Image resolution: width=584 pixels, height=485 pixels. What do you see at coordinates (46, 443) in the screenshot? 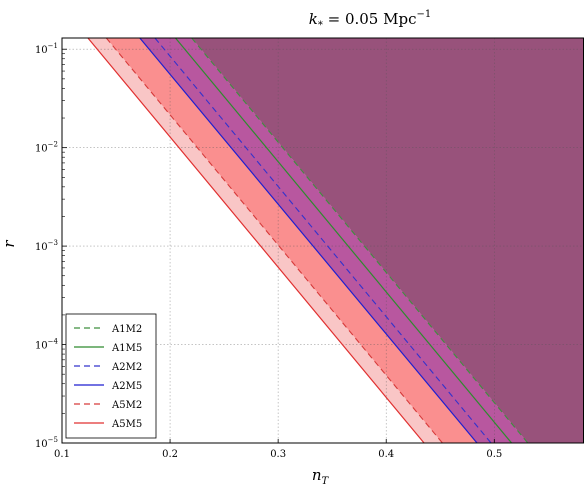
I see `y-tick-label: 10⁻⁵` at bounding box center [46, 443].